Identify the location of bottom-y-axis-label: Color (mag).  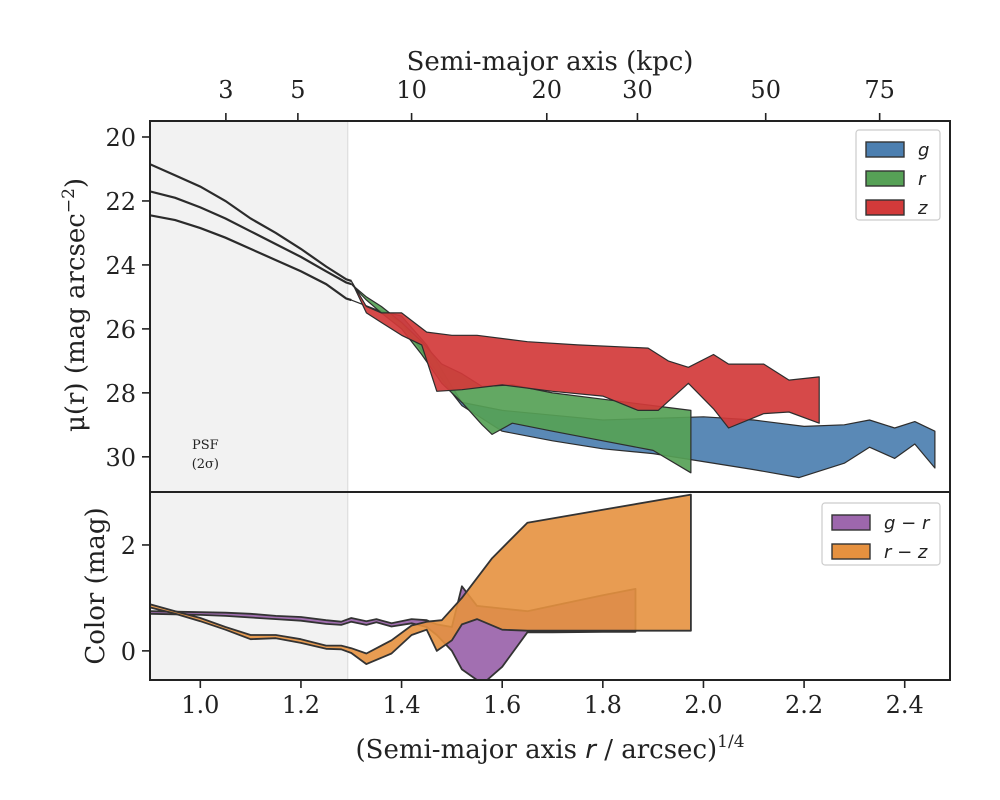
(96, 585).